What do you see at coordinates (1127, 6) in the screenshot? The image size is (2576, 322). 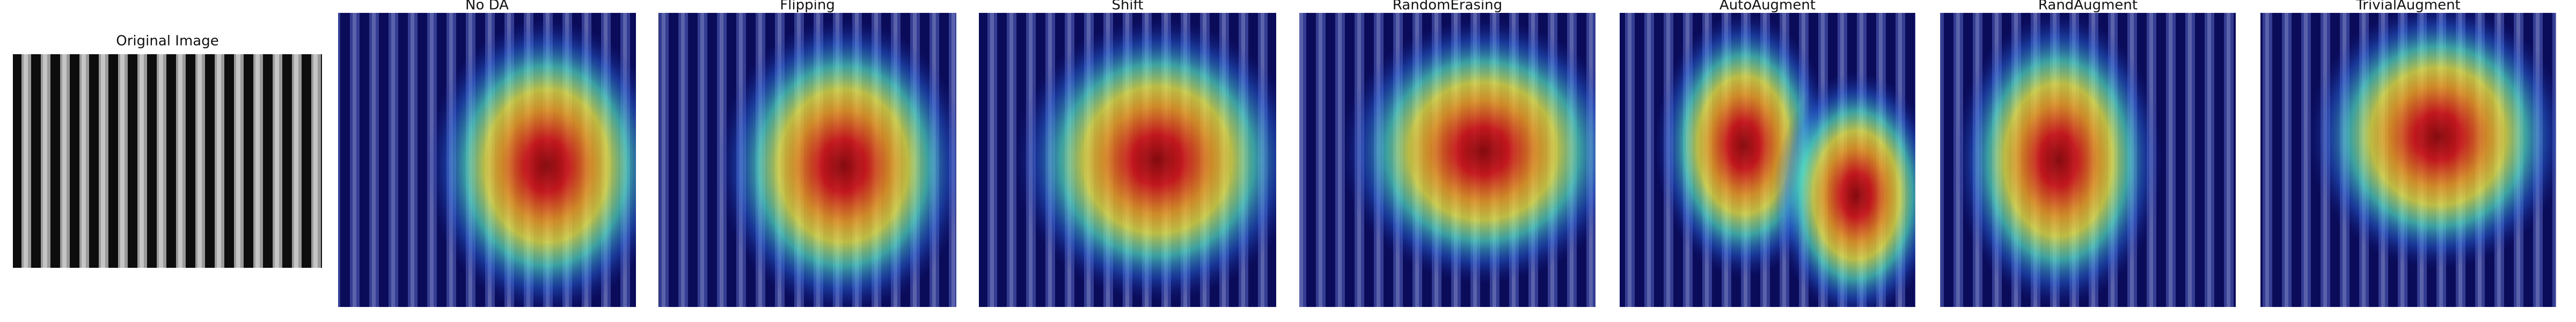 I see `panel-title: Shift` at bounding box center [1127, 6].